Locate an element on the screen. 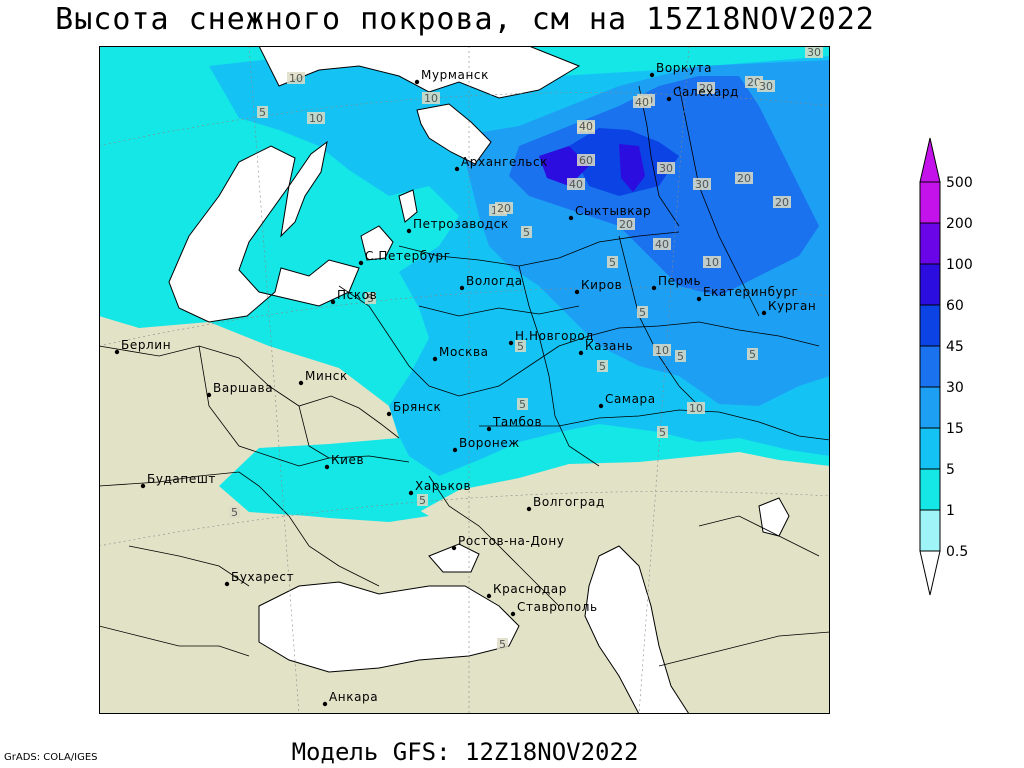 The width and height of the screenshot is (1024, 768). city-label: Анкара is located at coordinates (353, 697).